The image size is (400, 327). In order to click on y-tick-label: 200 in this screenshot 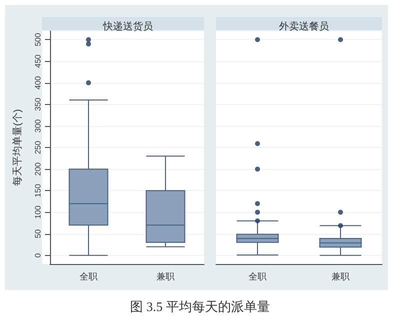, I will do `click(38, 169)`.